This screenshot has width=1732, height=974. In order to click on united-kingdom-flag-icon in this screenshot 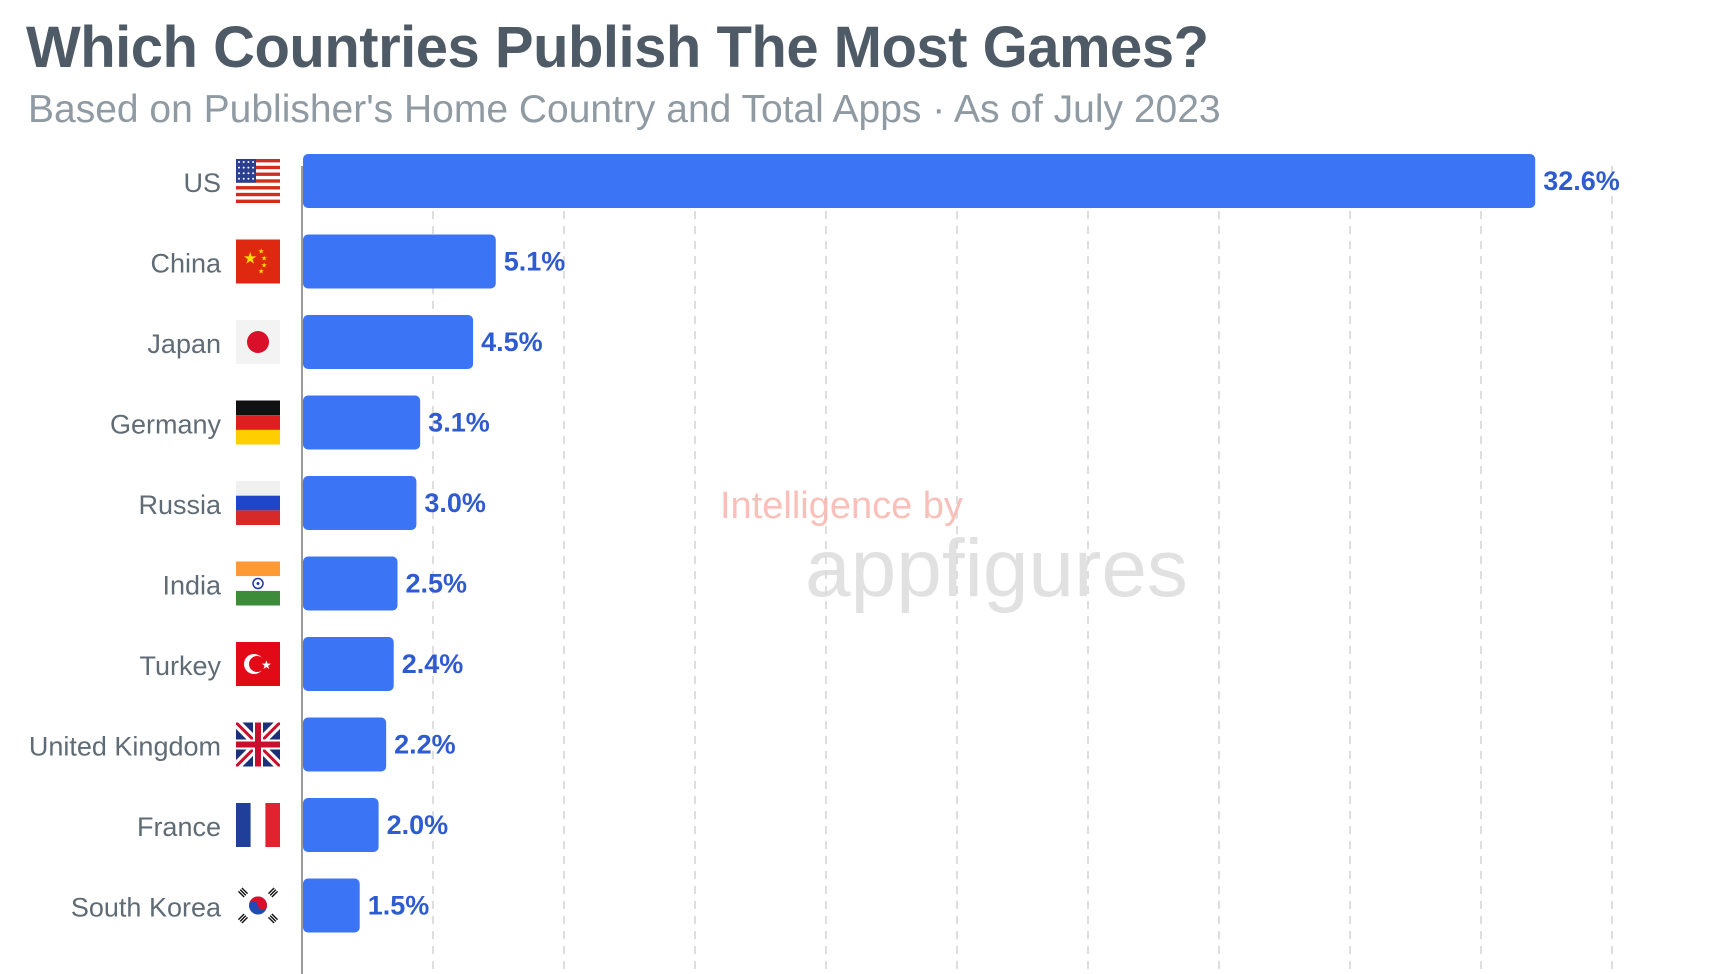, I will do `click(258, 744)`.